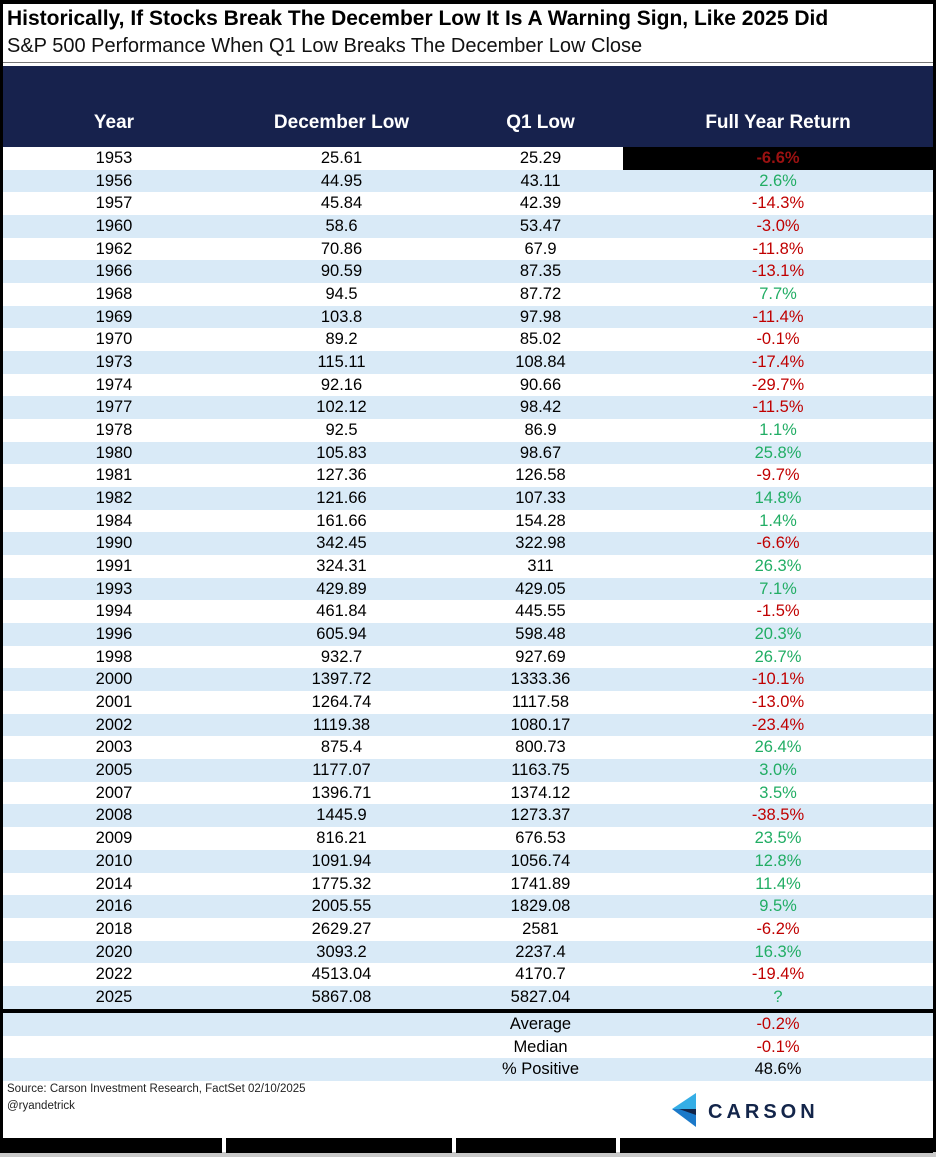  I want to click on q1-low-cell: 311, so click(540, 566).